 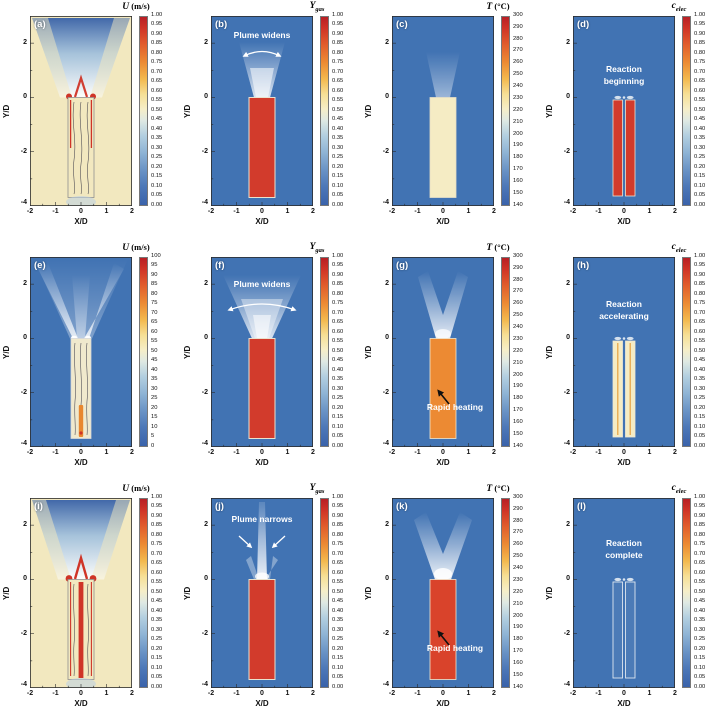 I want to click on colorbar-tick-label: 0.30, so click(x=700, y=147).